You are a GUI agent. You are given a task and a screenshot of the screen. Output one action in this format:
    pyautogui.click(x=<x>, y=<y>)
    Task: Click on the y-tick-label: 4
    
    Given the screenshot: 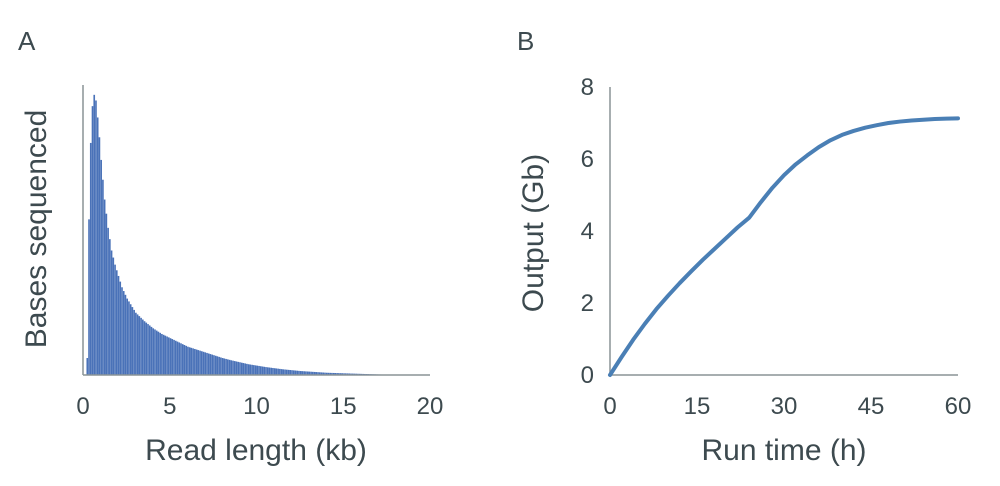 What is the action you would take?
    pyautogui.click(x=587, y=231)
    